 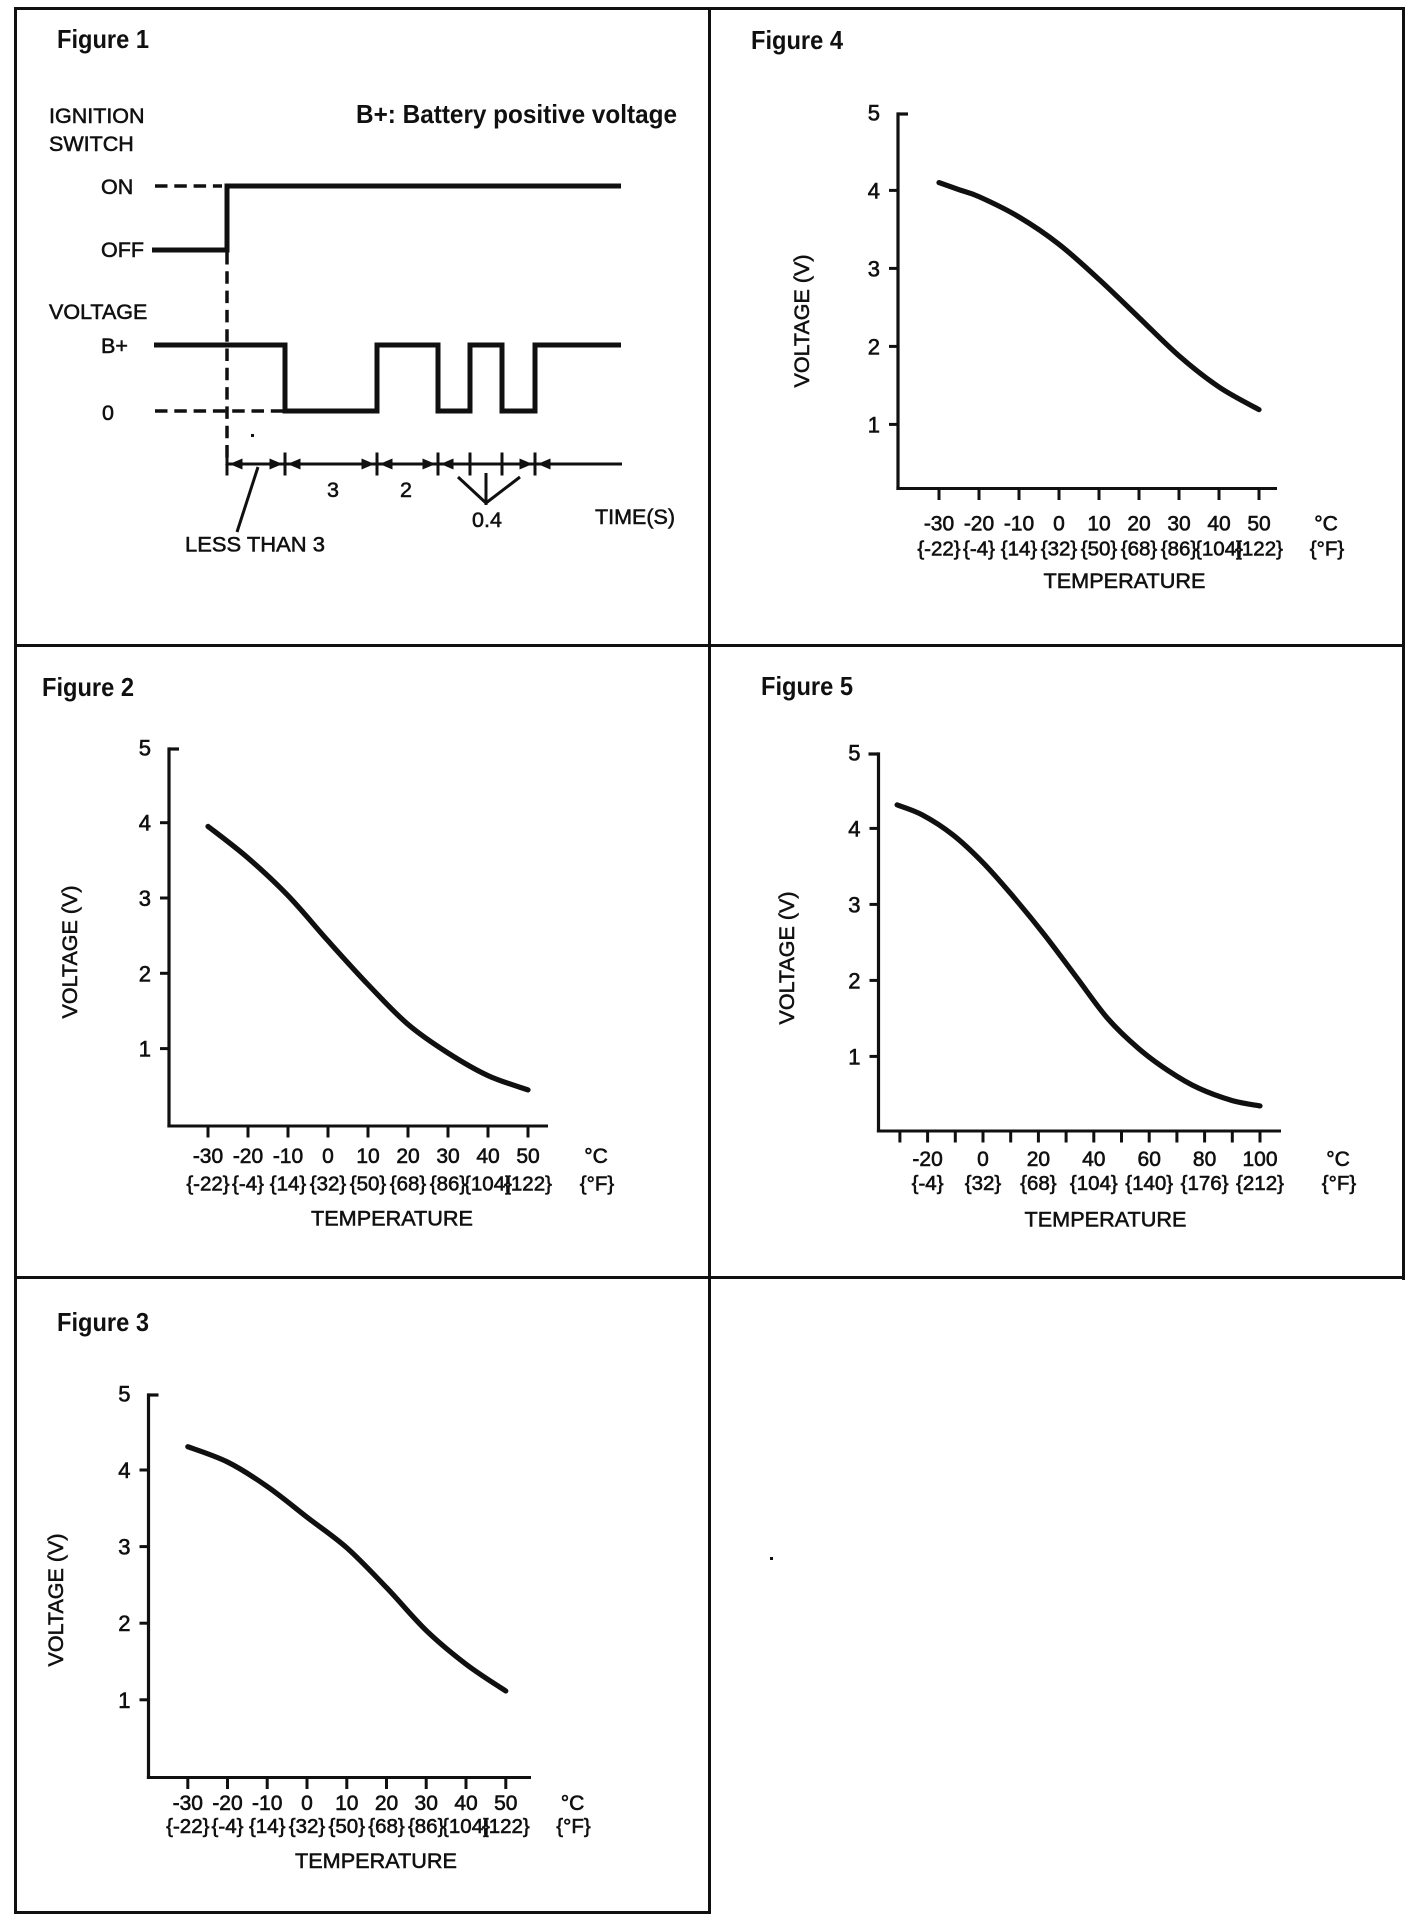 I want to click on svg-text: IGNITION, so click(x=97, y=116).